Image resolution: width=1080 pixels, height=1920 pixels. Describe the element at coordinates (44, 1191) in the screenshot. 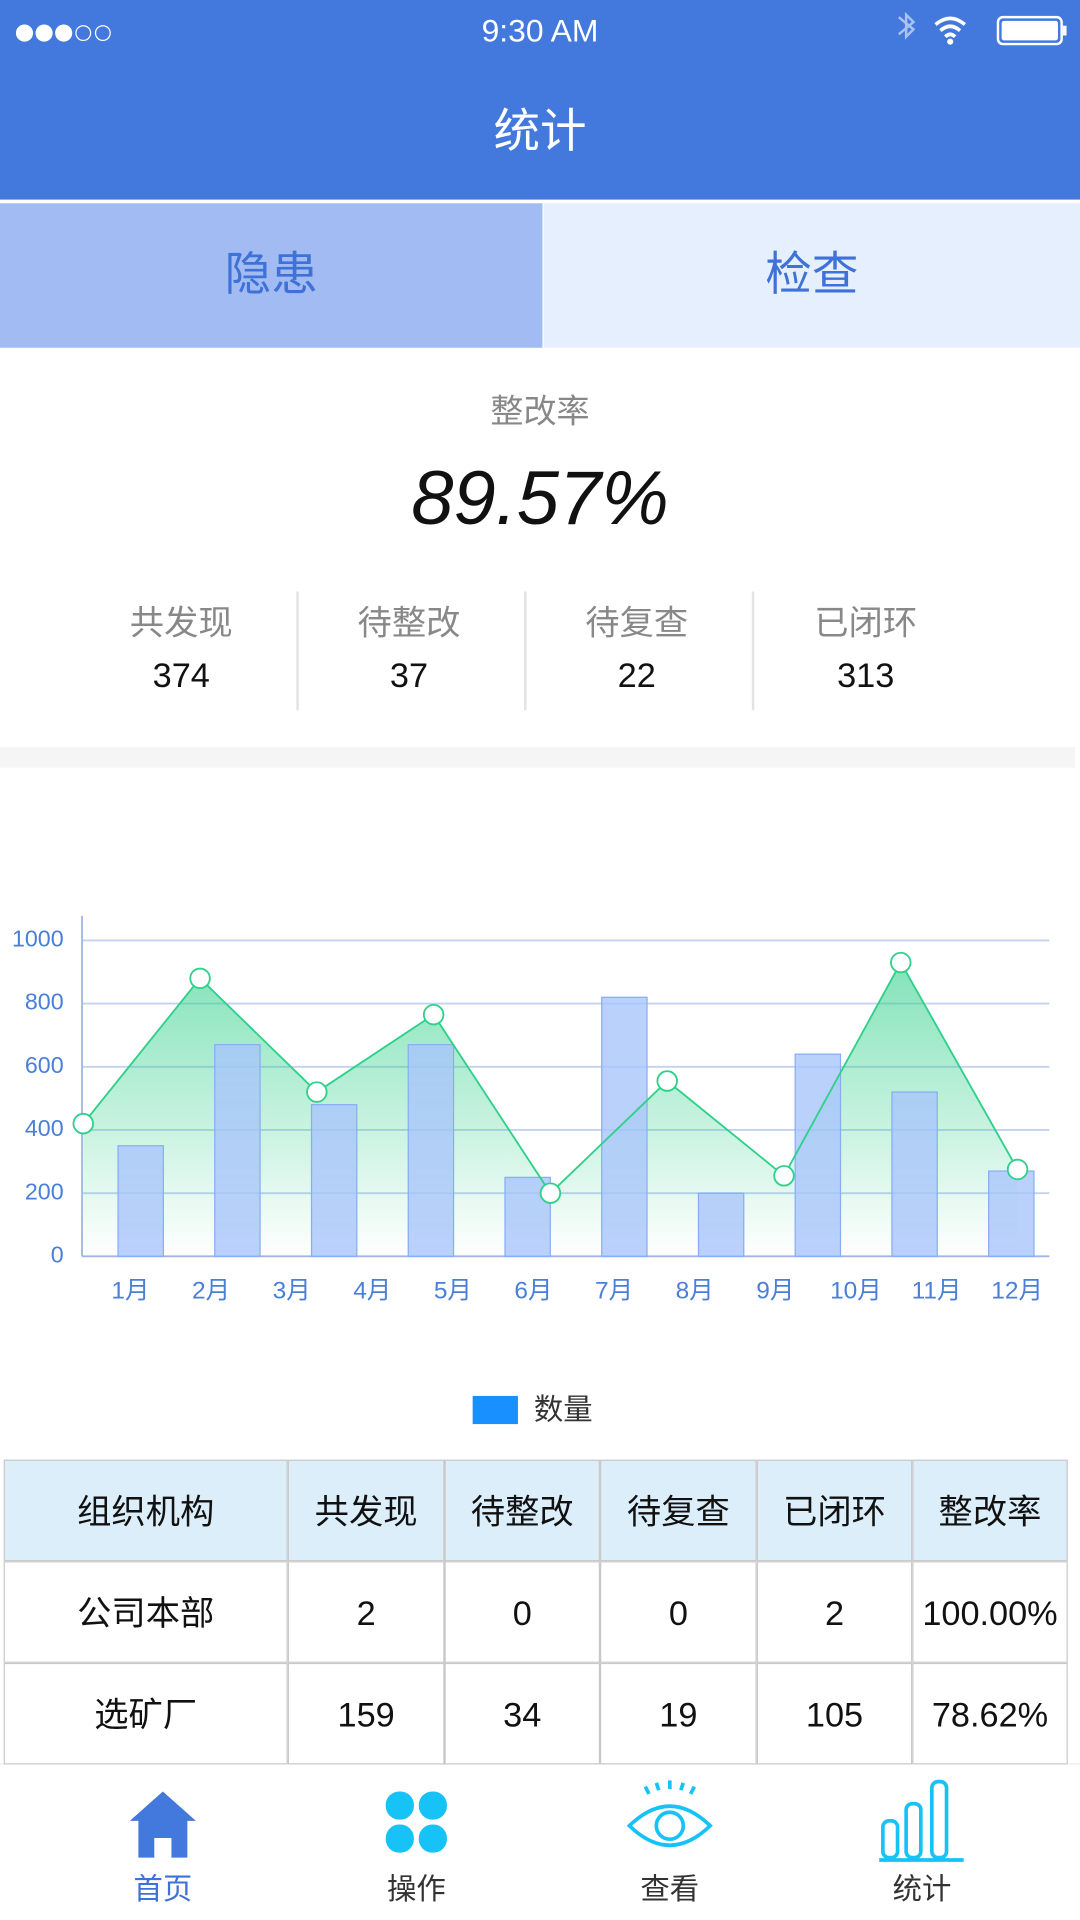

I see `y-tick-label: 200` at that location.